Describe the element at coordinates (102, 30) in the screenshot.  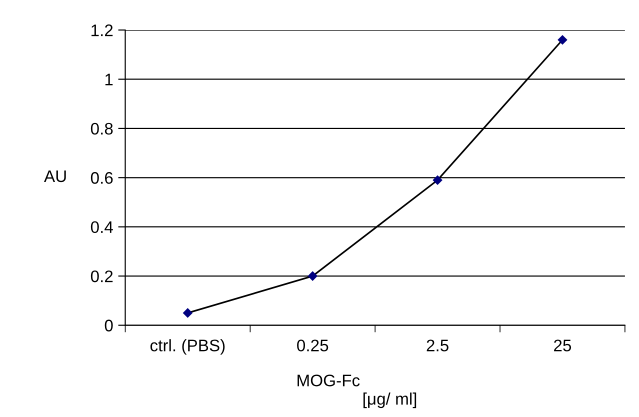
I see `y-tick-label: 1.2` at that location.